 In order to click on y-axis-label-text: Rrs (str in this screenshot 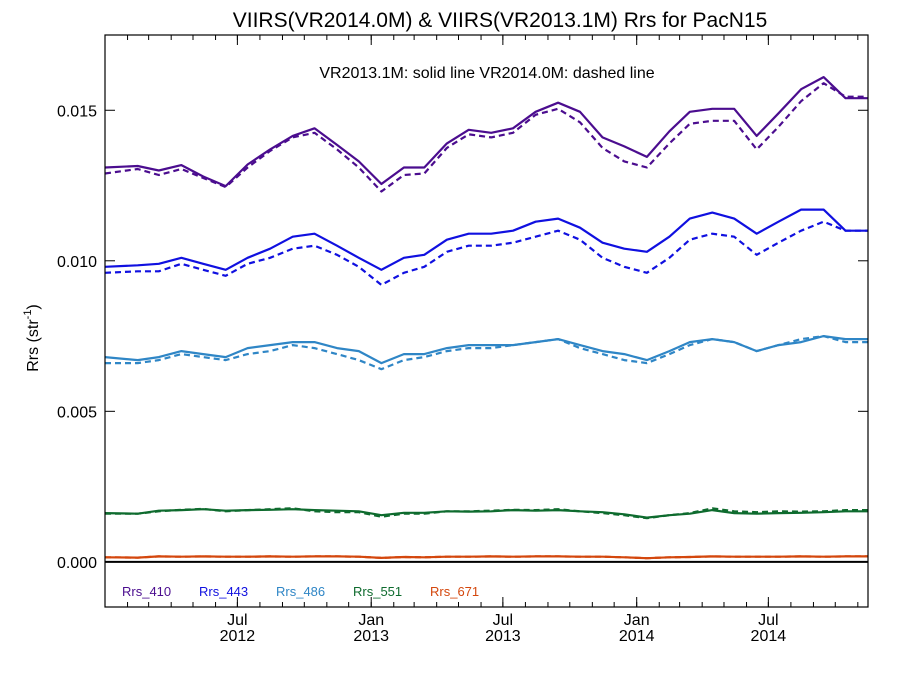, I will do `click(33, 345)`.